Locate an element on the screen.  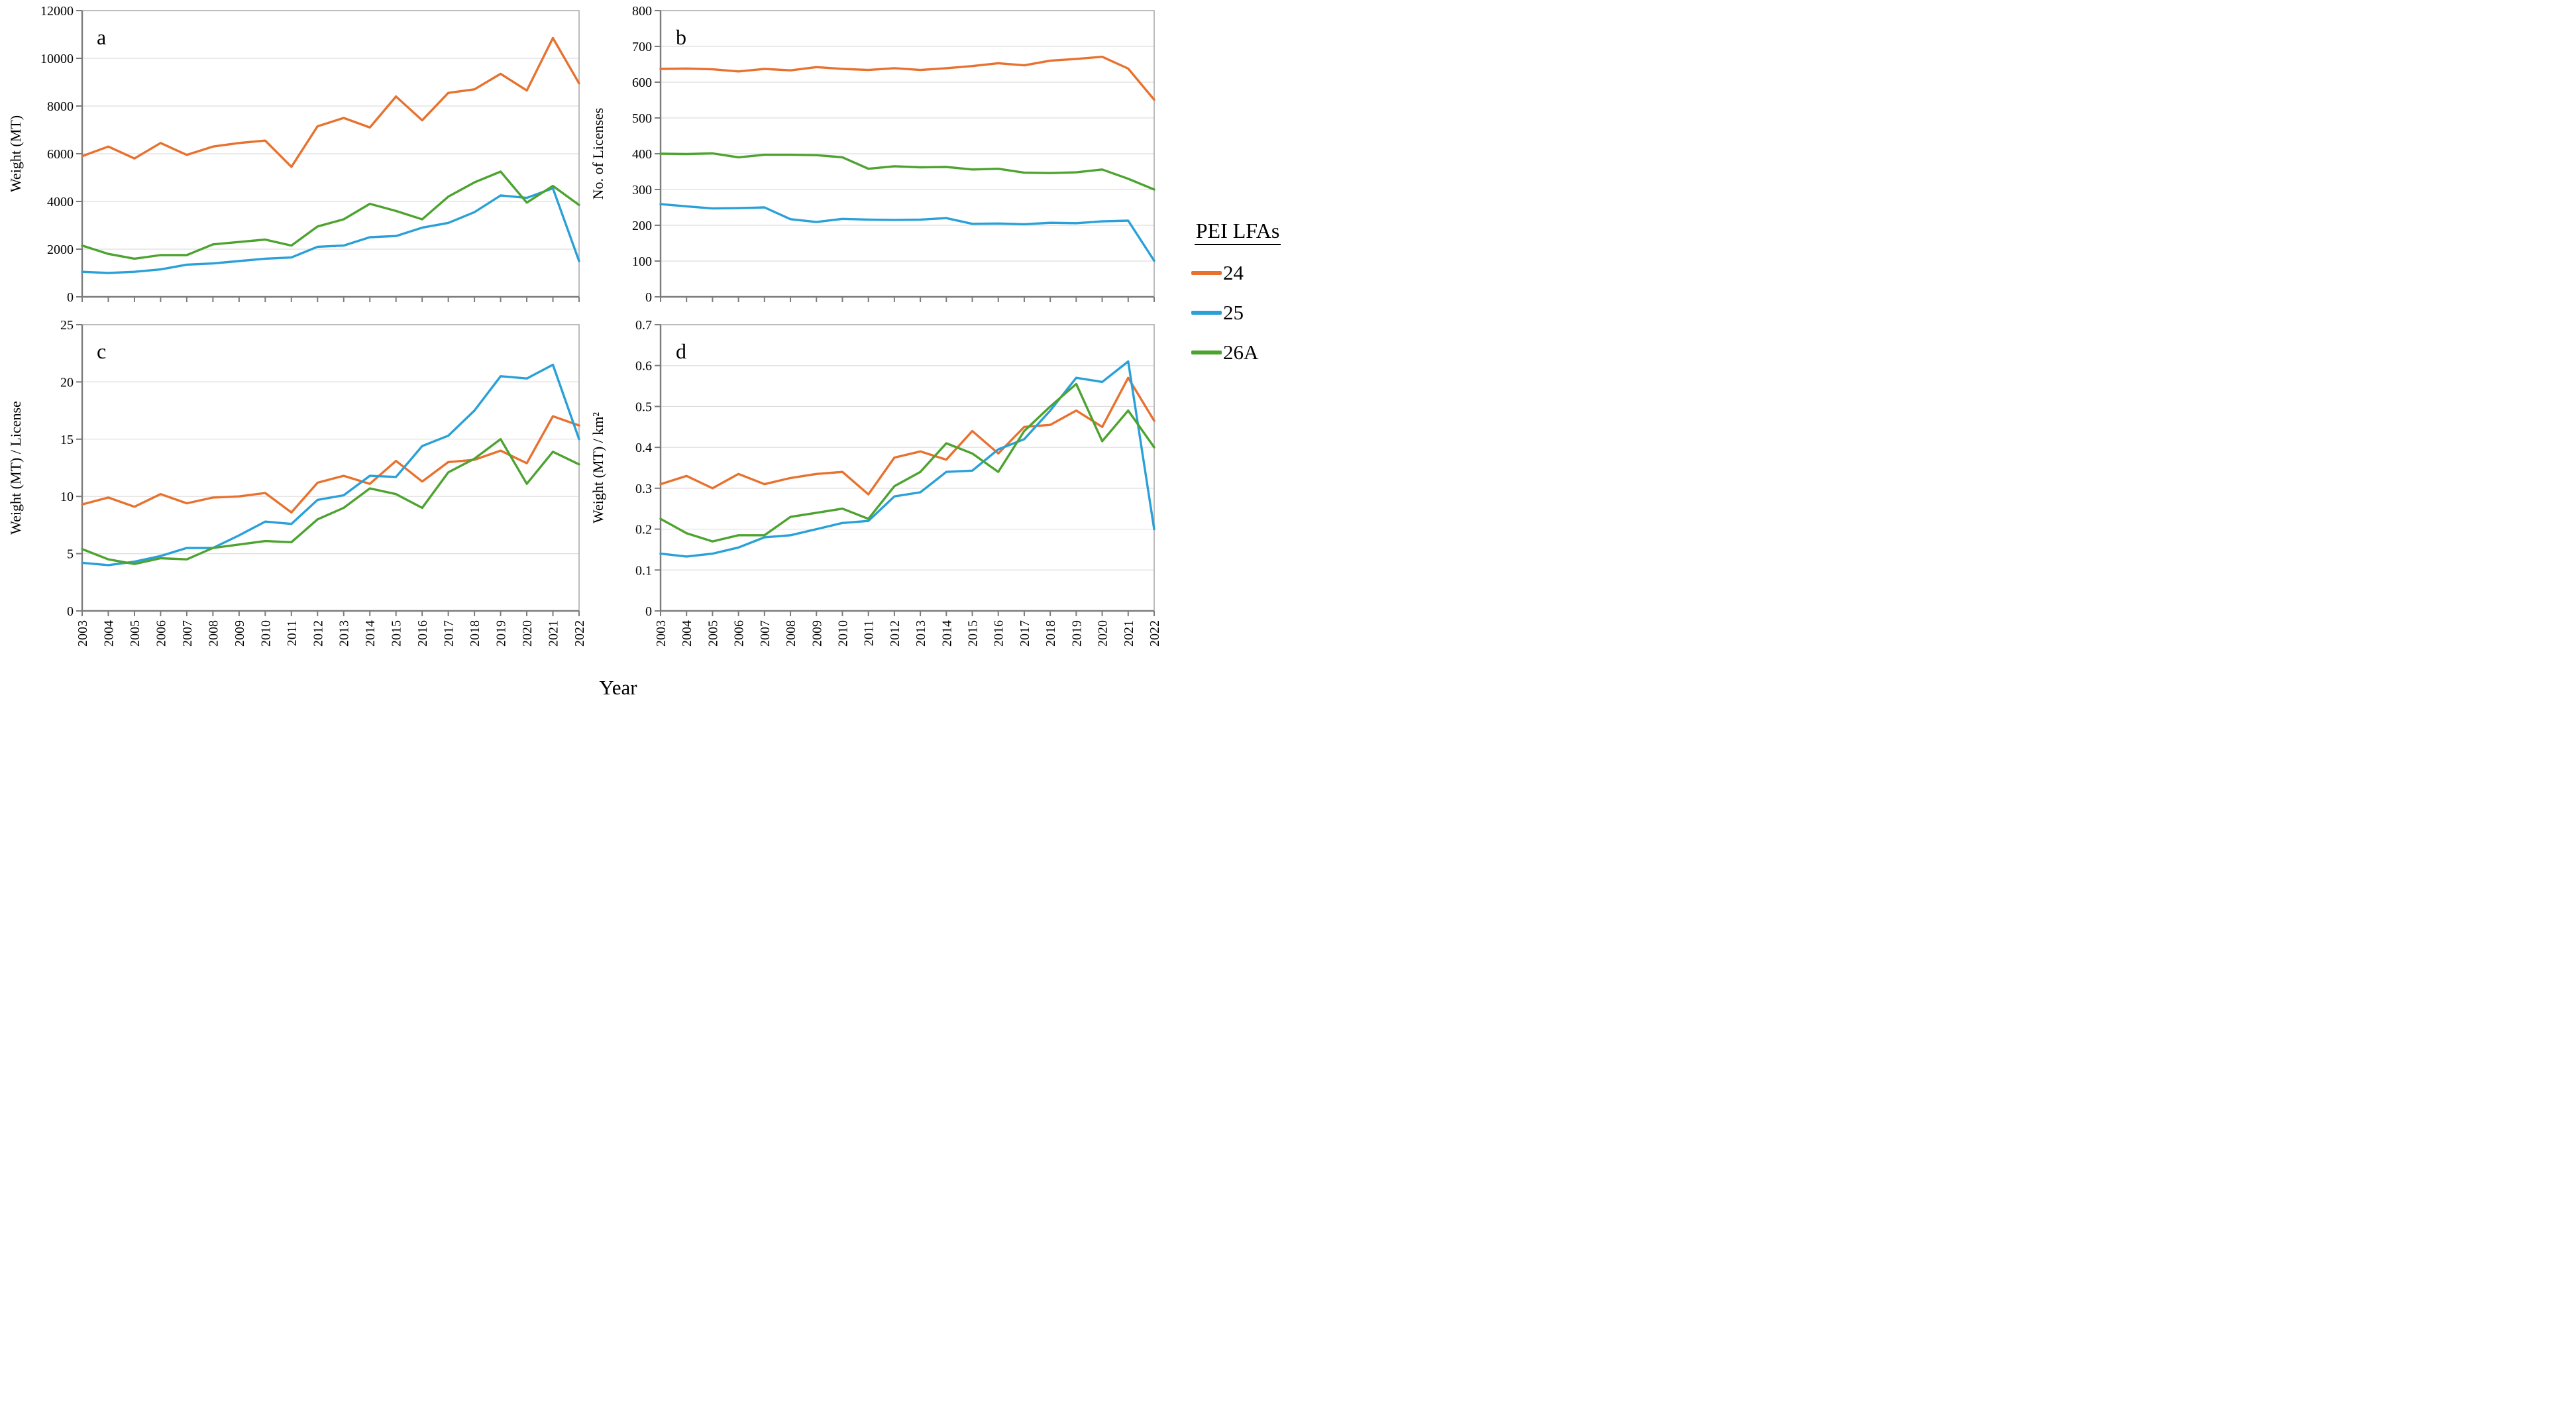
y-tick-label: 400 is located at coordinates (642, 154).